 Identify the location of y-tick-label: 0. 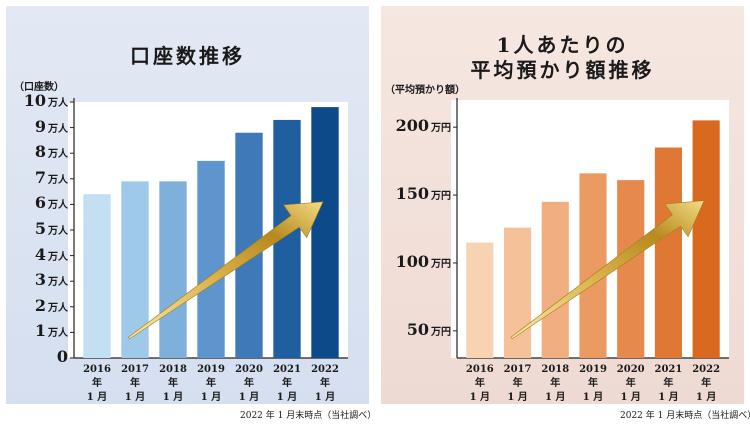
(62, 357).